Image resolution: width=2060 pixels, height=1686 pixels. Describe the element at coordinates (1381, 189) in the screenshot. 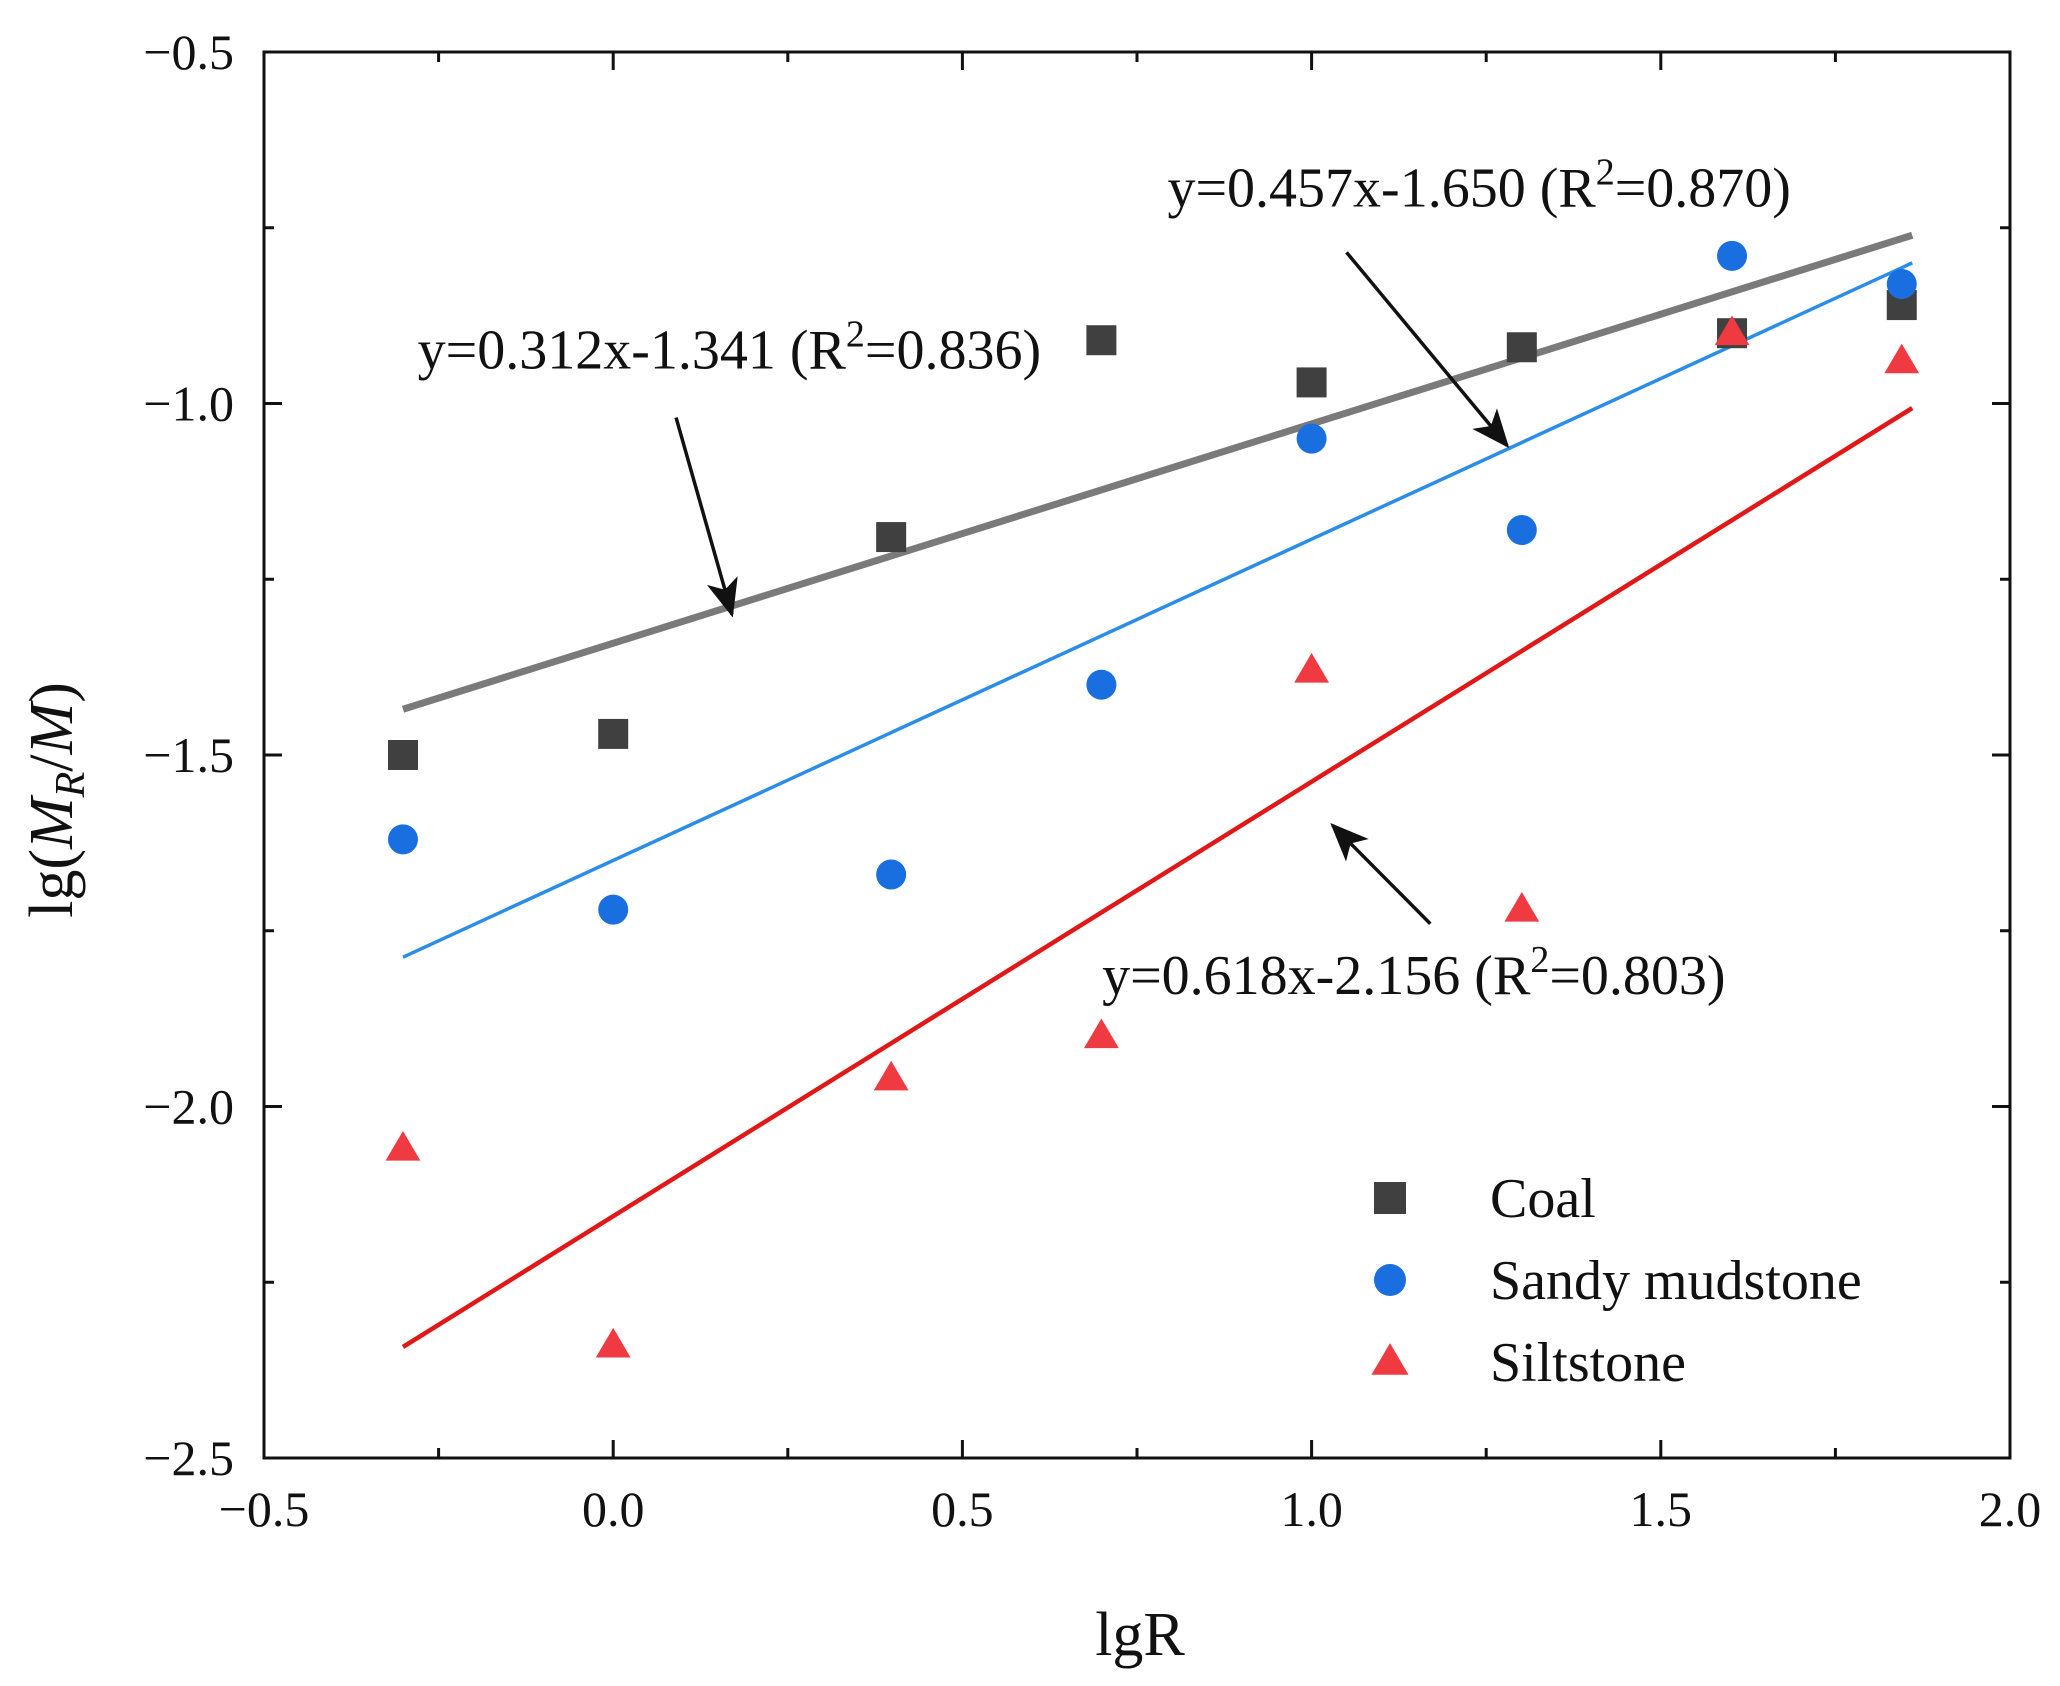

I see `fit-equation-main: y=0.457x-1.650 (R` at that location.